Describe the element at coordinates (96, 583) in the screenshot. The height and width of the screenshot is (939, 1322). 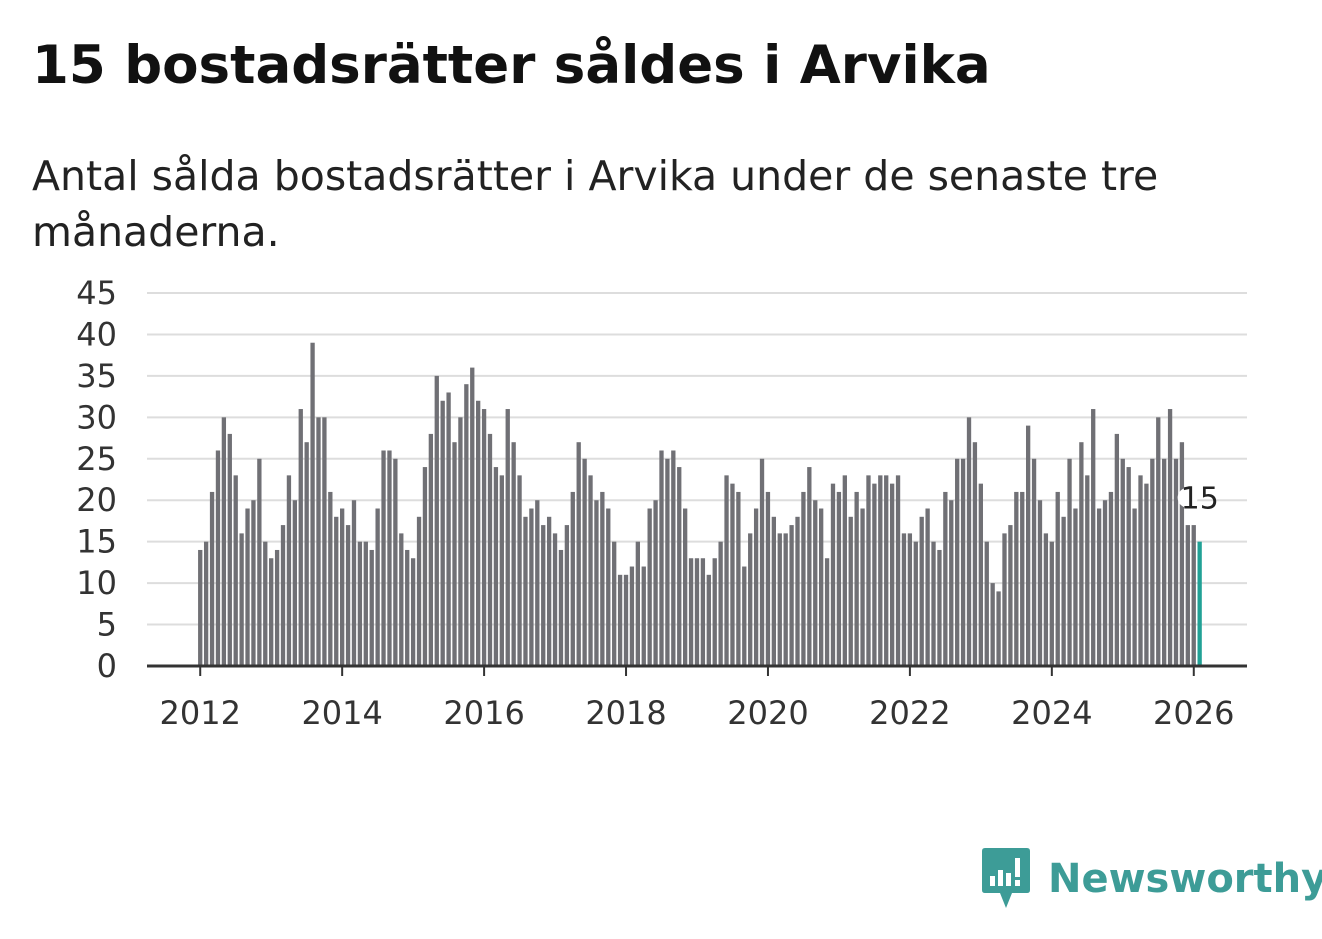
I see `y-tick-label: 10` at that location.